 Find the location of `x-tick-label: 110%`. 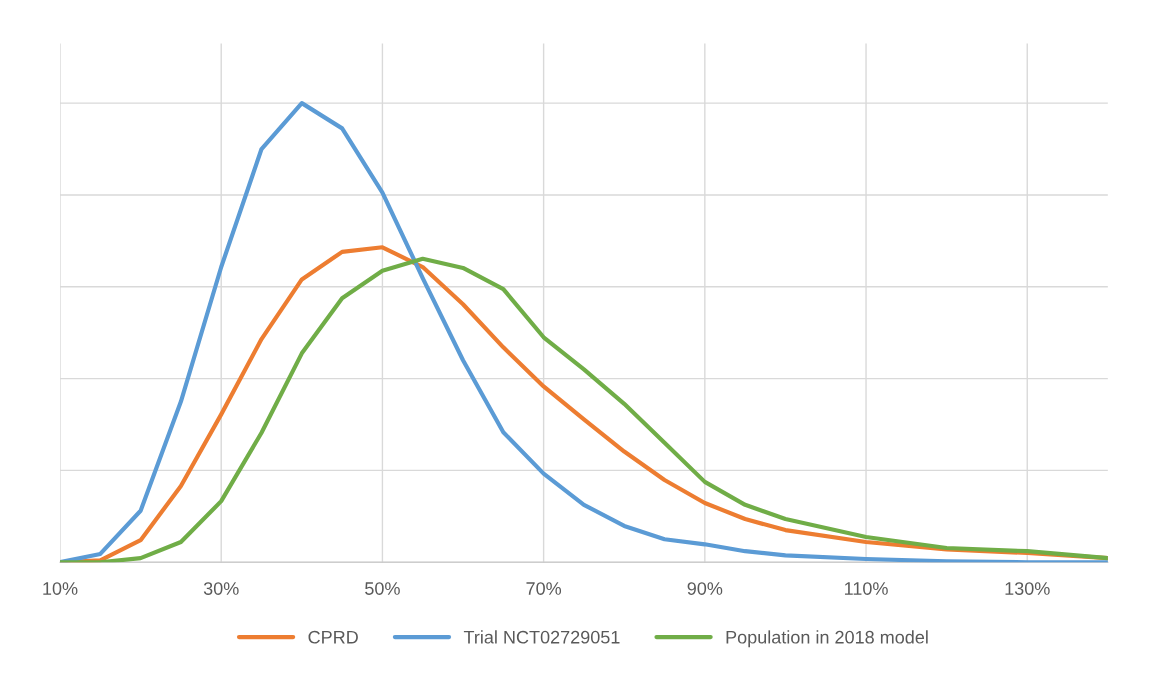

x-tick-label: 110% is located at coordinates (866, 588).